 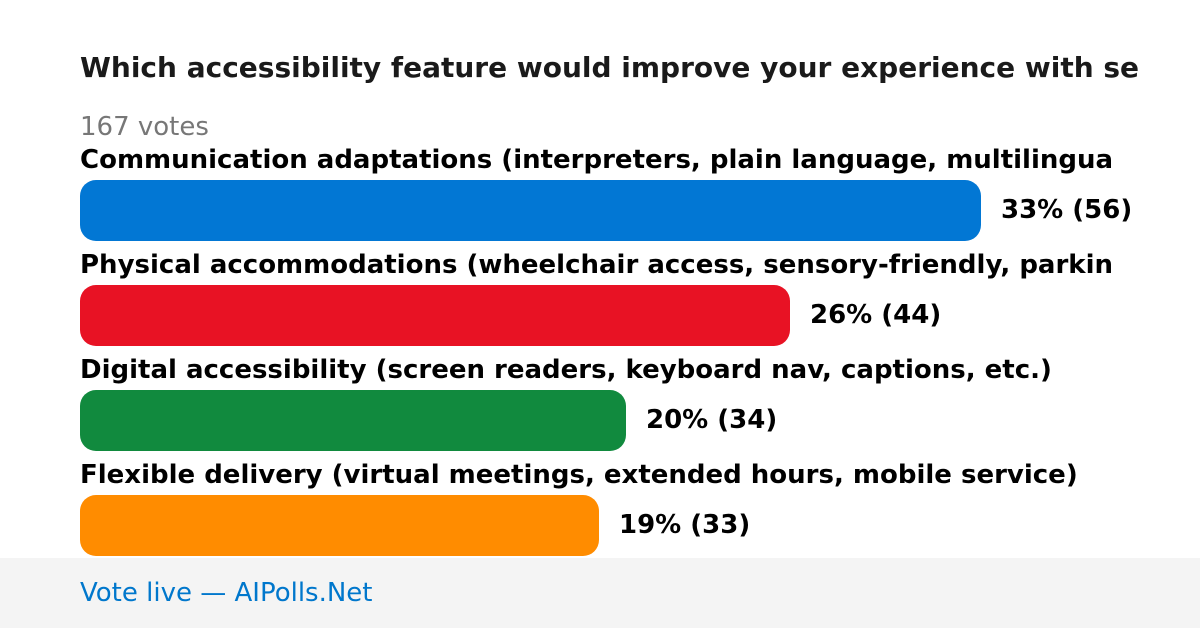 I want to click on result-value: 20% (34), so click(x=712, y=420).